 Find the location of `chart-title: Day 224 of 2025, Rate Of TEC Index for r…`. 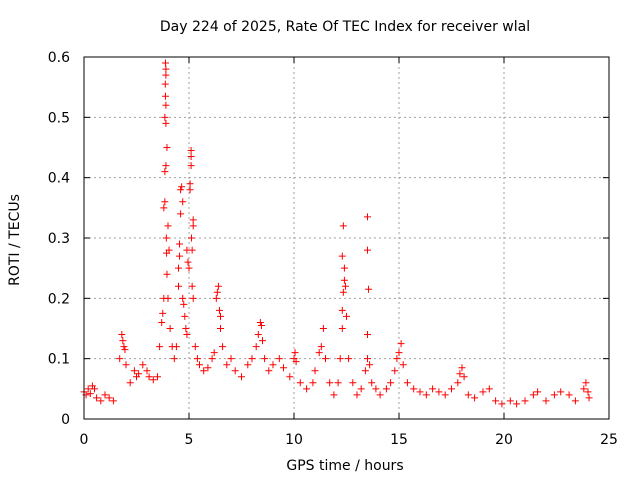

chart-title: Day 224 of 2025, Rate Of TEC Index for r… is located at coordinates (345, 27).